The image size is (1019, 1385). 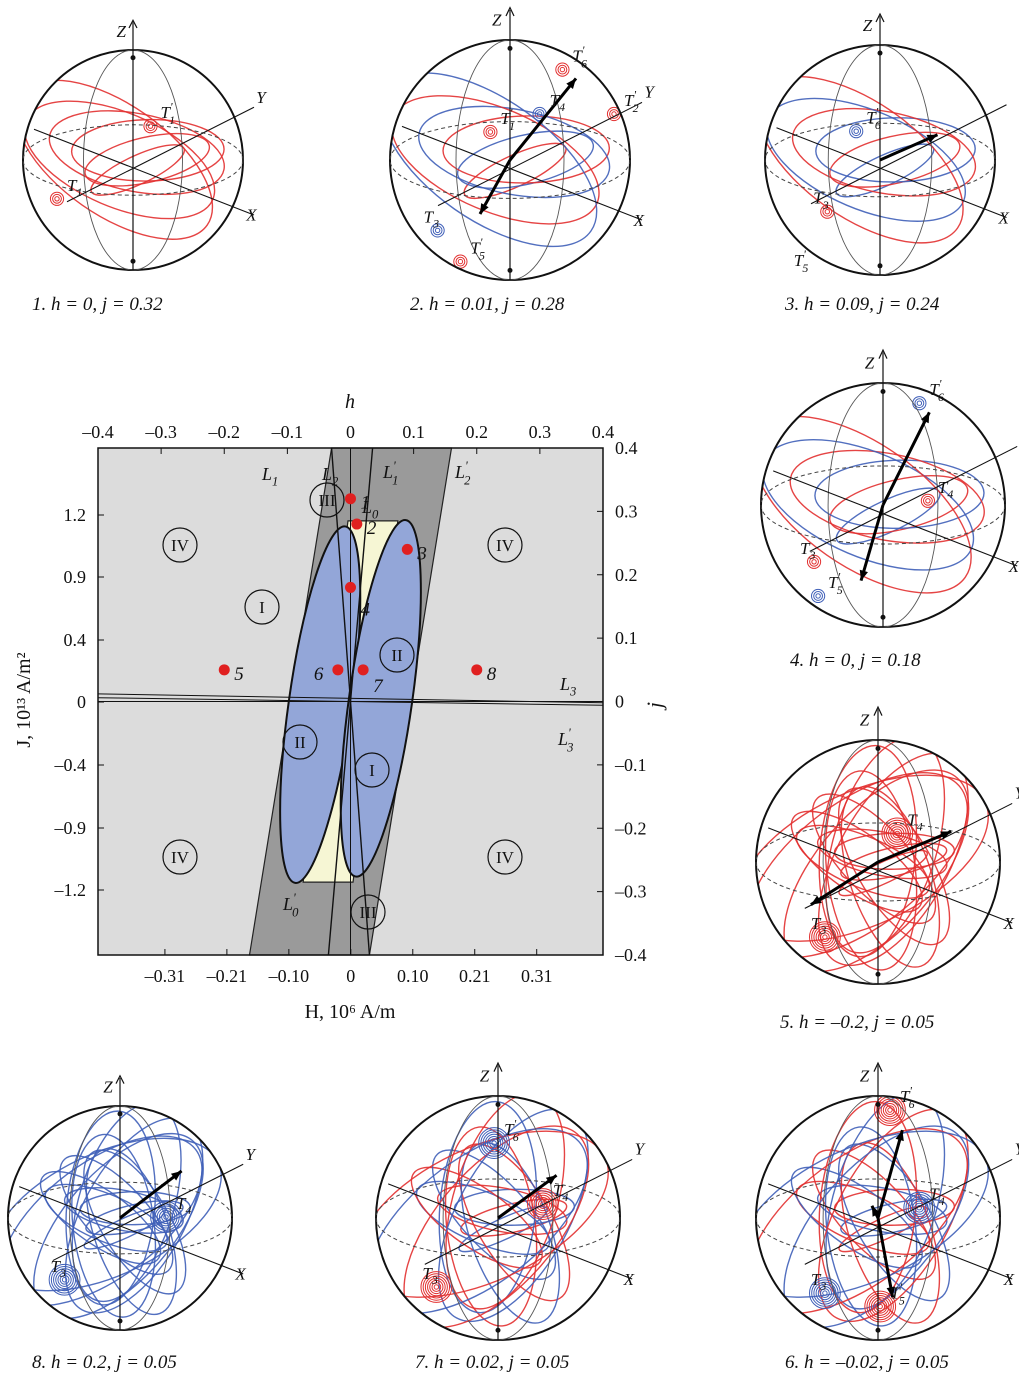 What do you see at coordinates (631, 101) in the screenshot?
I see `fixed-point-label: T' 2` at bounding box center [631, 101].